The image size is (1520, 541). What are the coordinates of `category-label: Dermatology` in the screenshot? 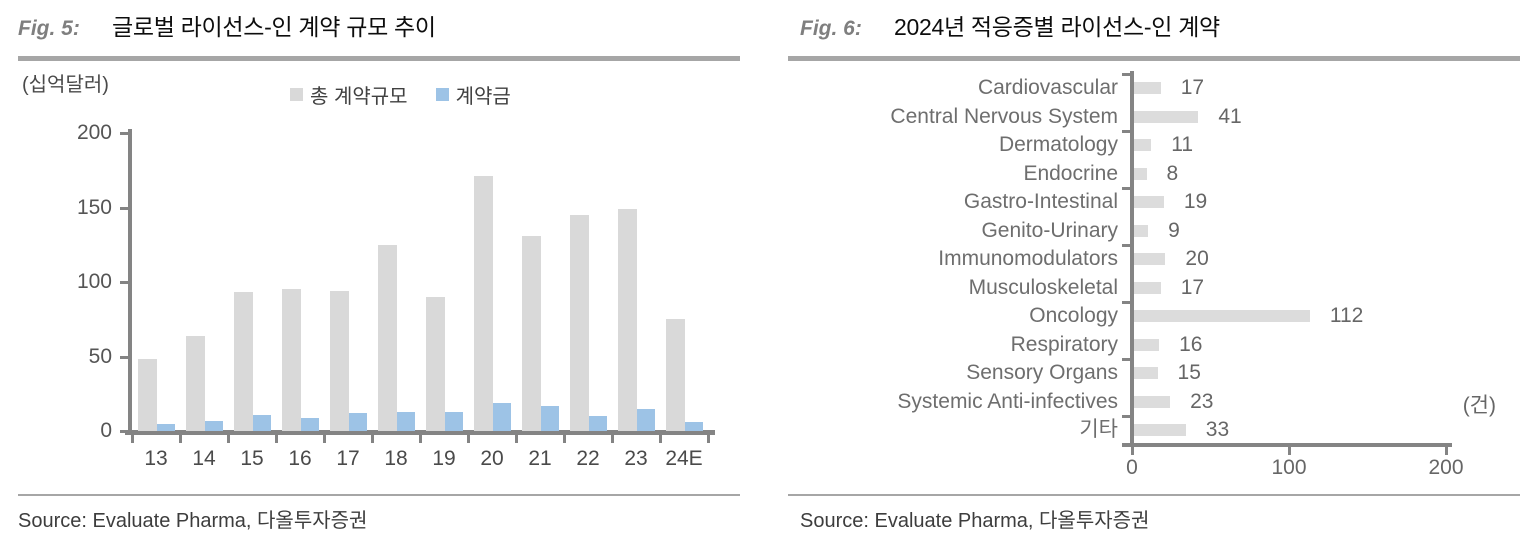 It's located at (1058, 144).